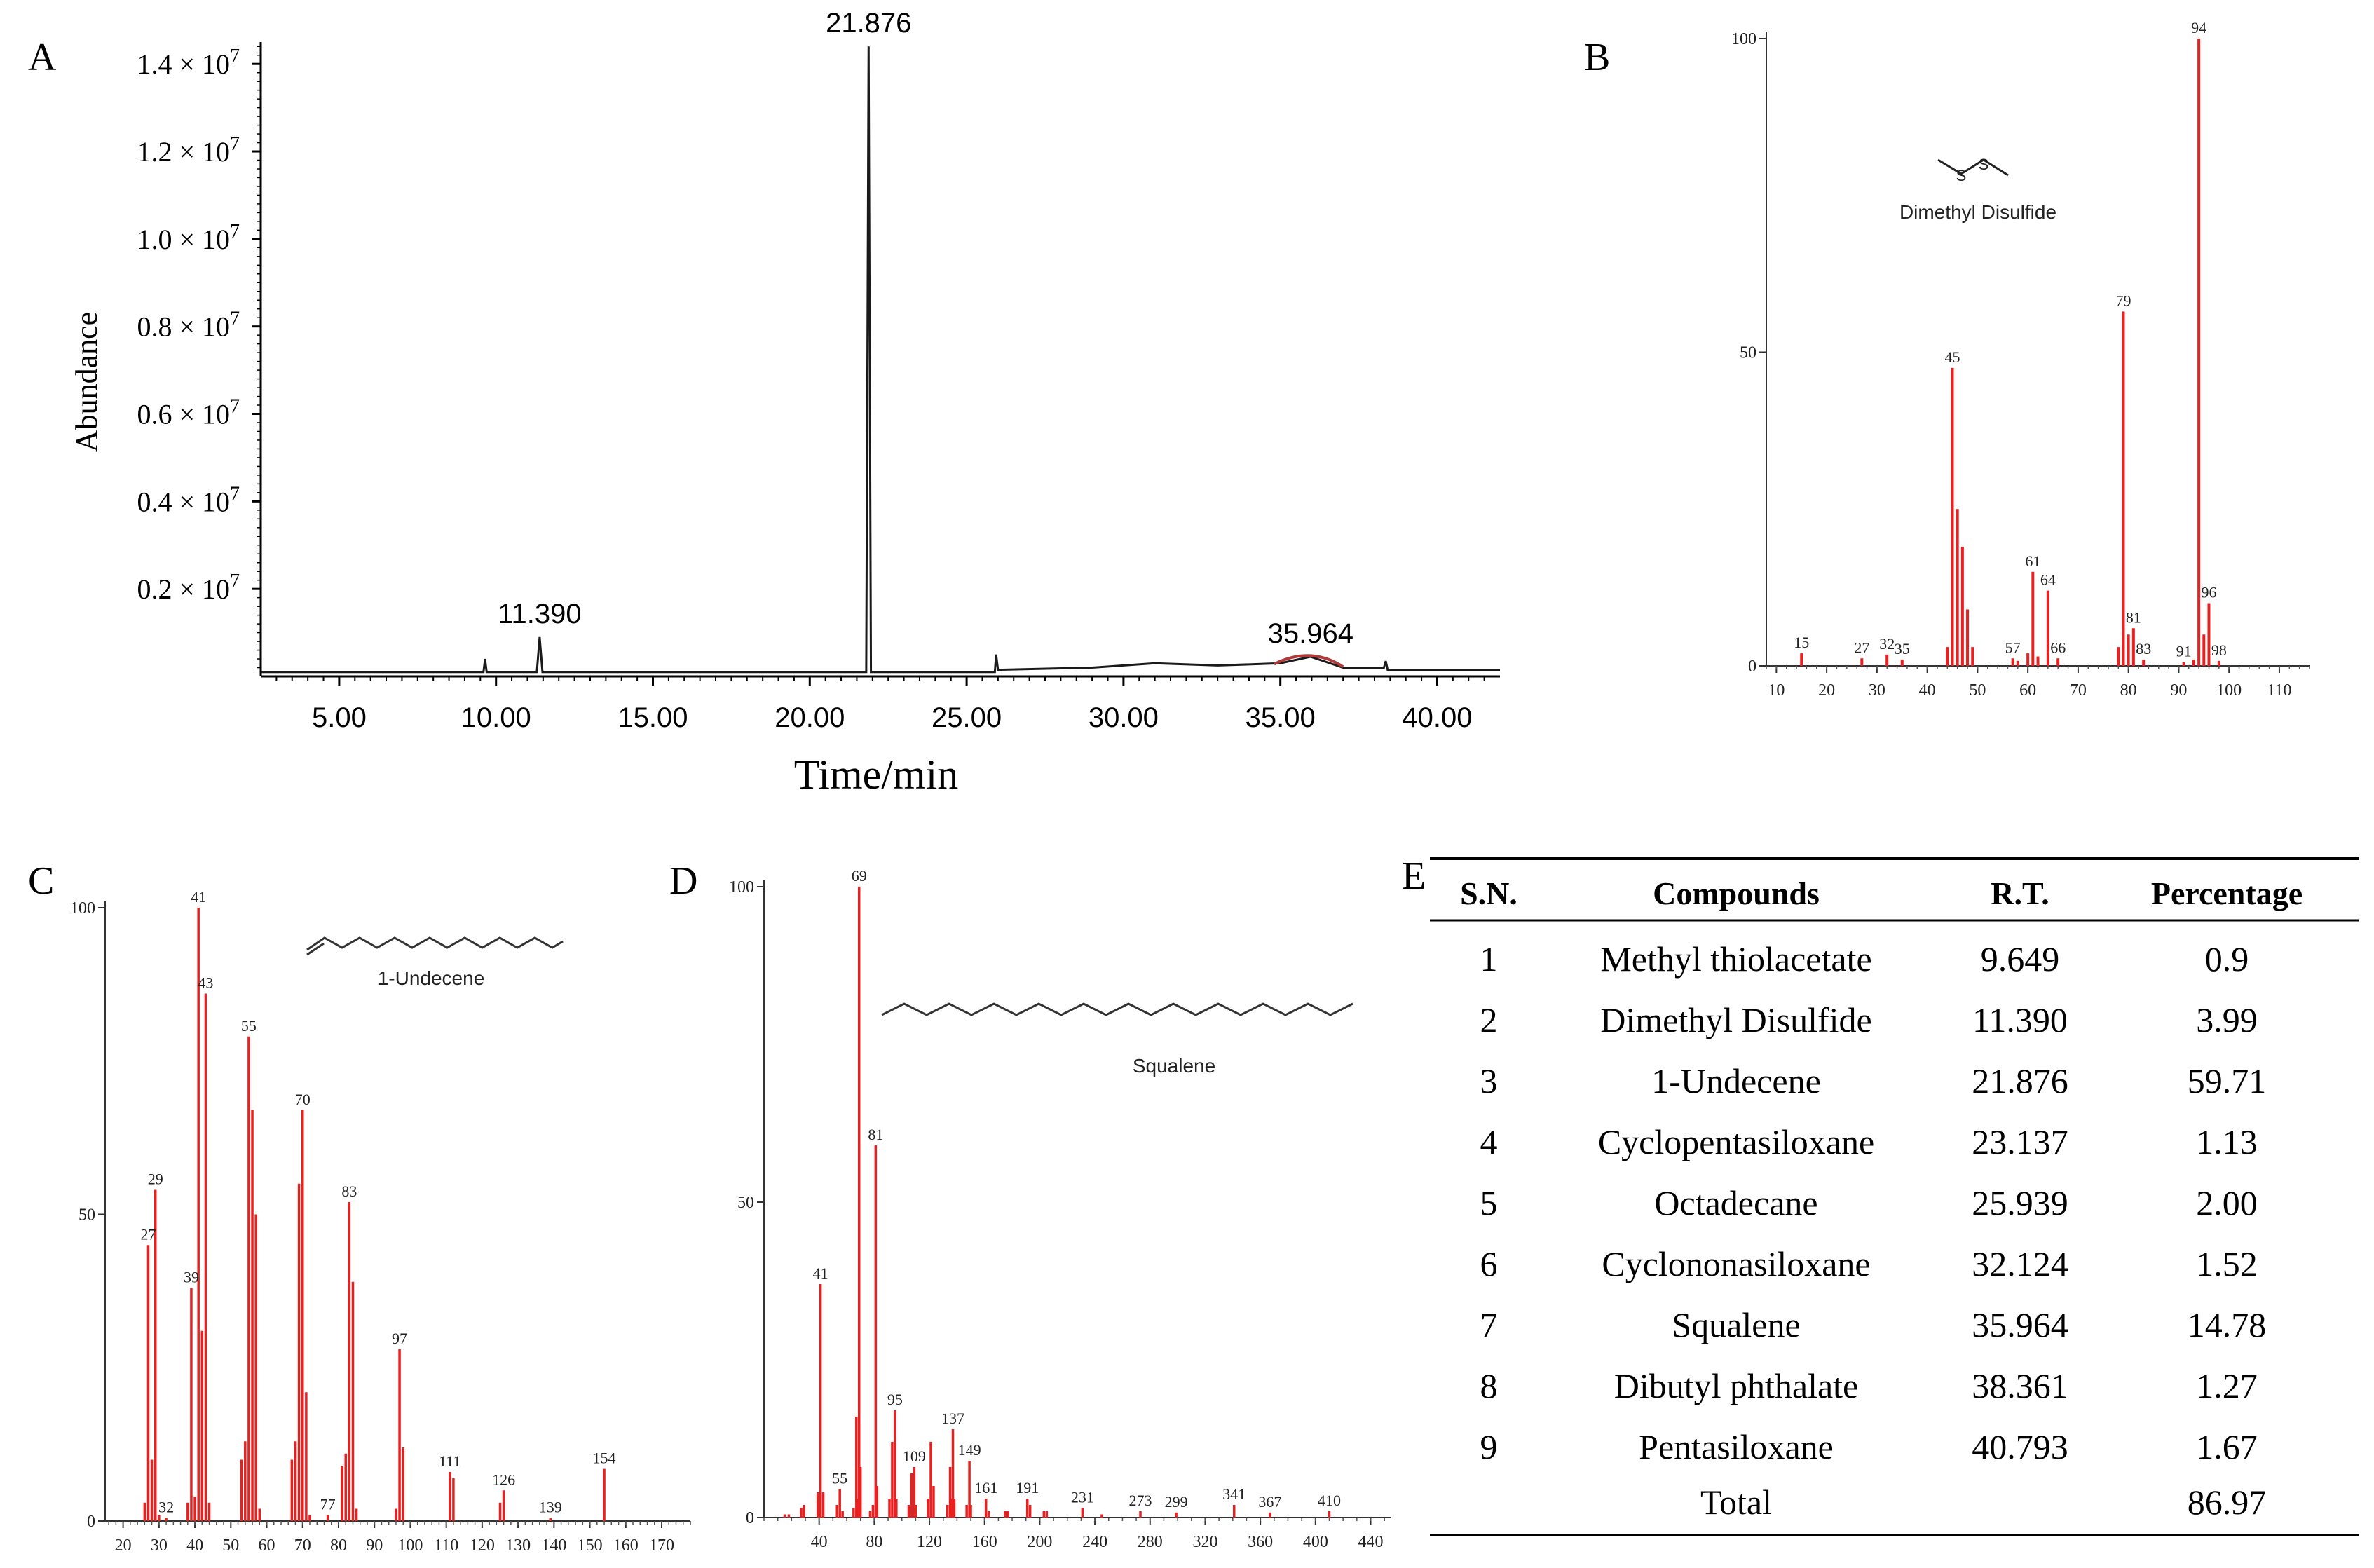  Describe the element at coordinates (2227, 1446) in the screenshot. I see `table-cell: 1.67` at that location.